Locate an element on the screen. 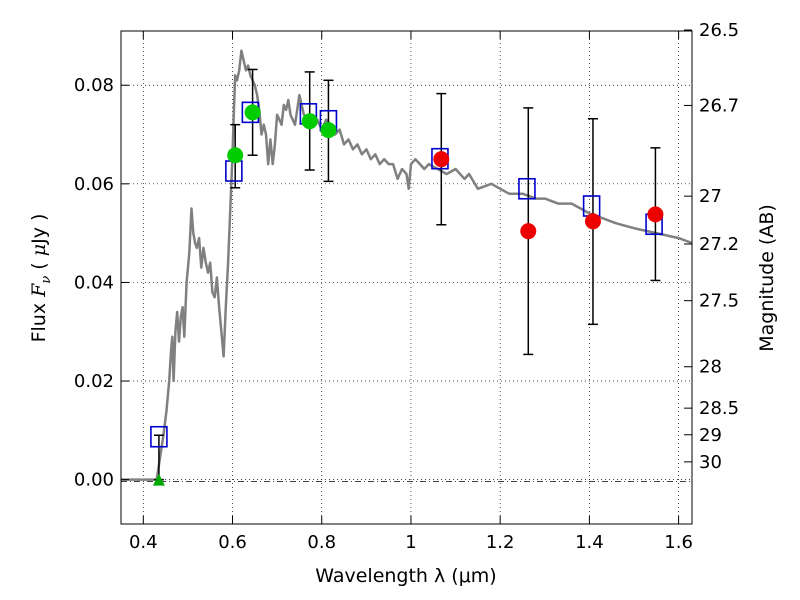 This screenshot has width=800, height=600. y-axis-label-suffix: Jy ) is located at coordinates (39, 229).